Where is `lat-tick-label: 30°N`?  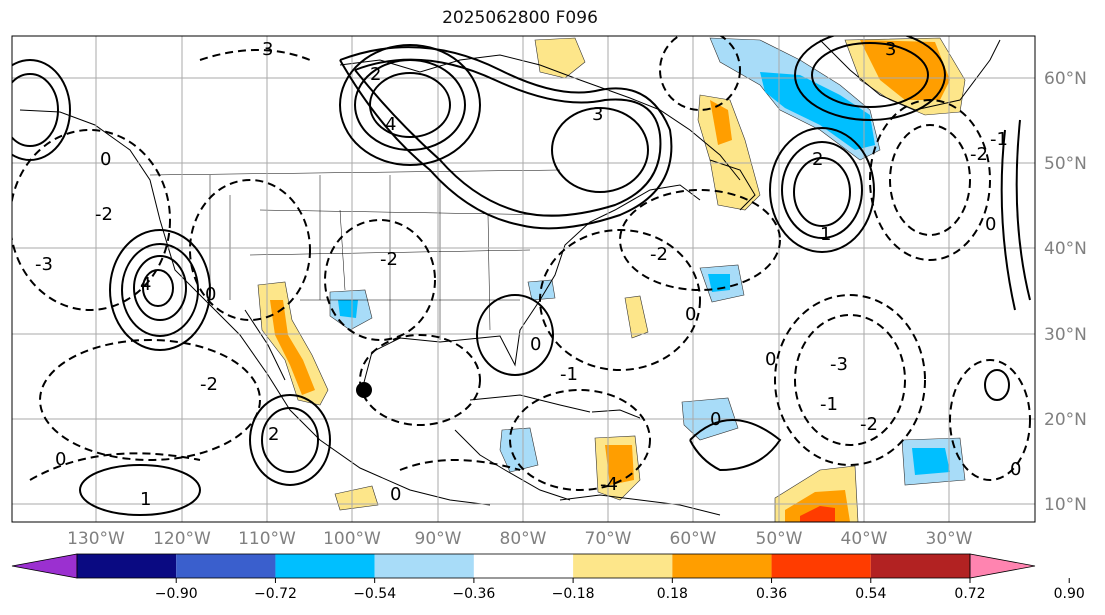 lat-tick-label: 30°N is located at coordinates (1065, 335).